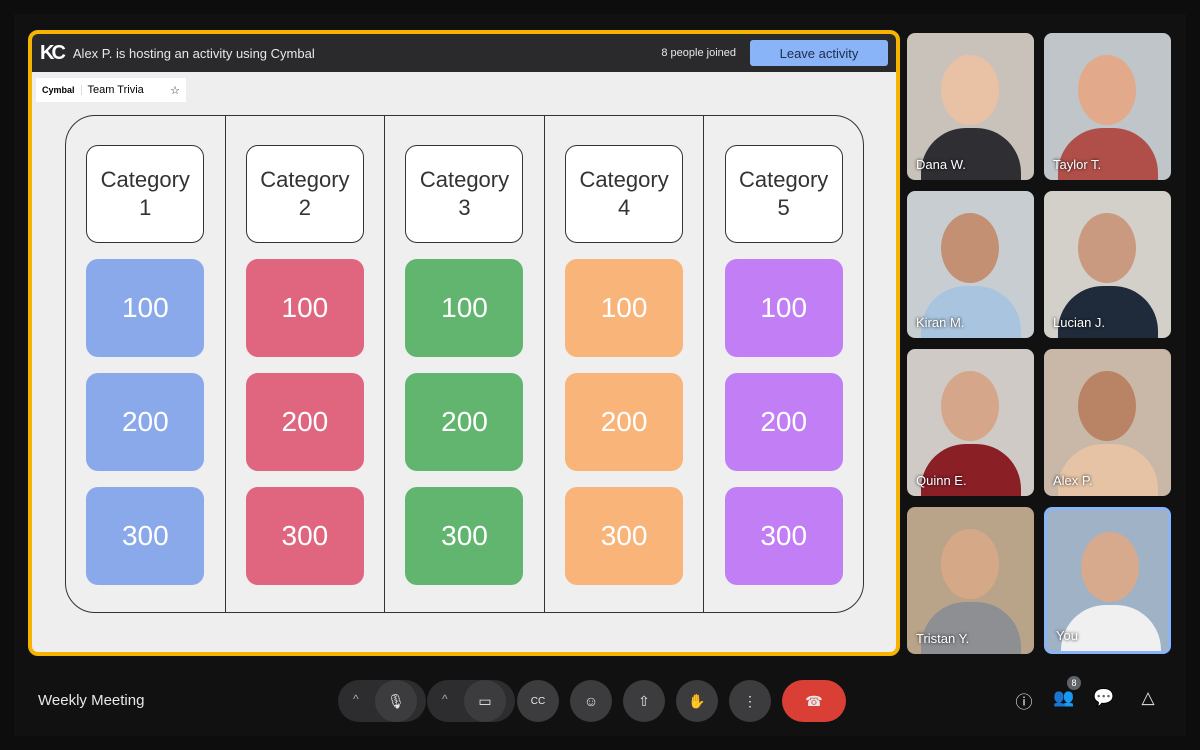 The height and width of the screenshot is (750, 1200). I want to click on category-column: Category 1 100 200 300, so click(146, 364).